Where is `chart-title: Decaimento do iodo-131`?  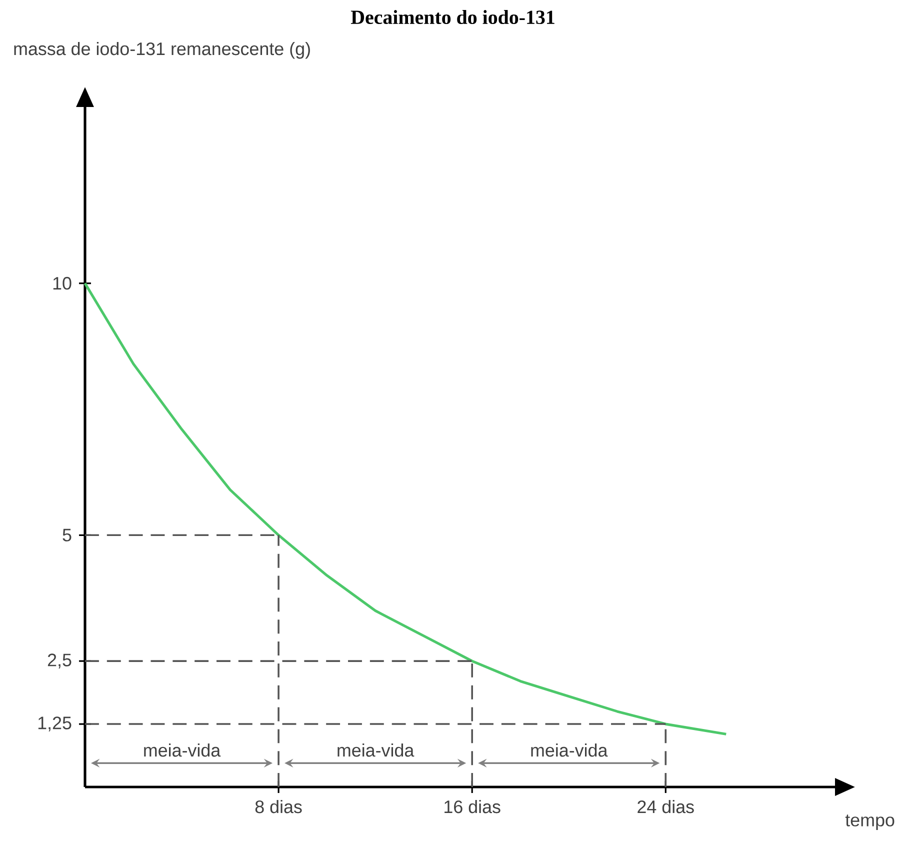
chart-title: Decaimento do iodo-131 is located at coordinates (452, 17).